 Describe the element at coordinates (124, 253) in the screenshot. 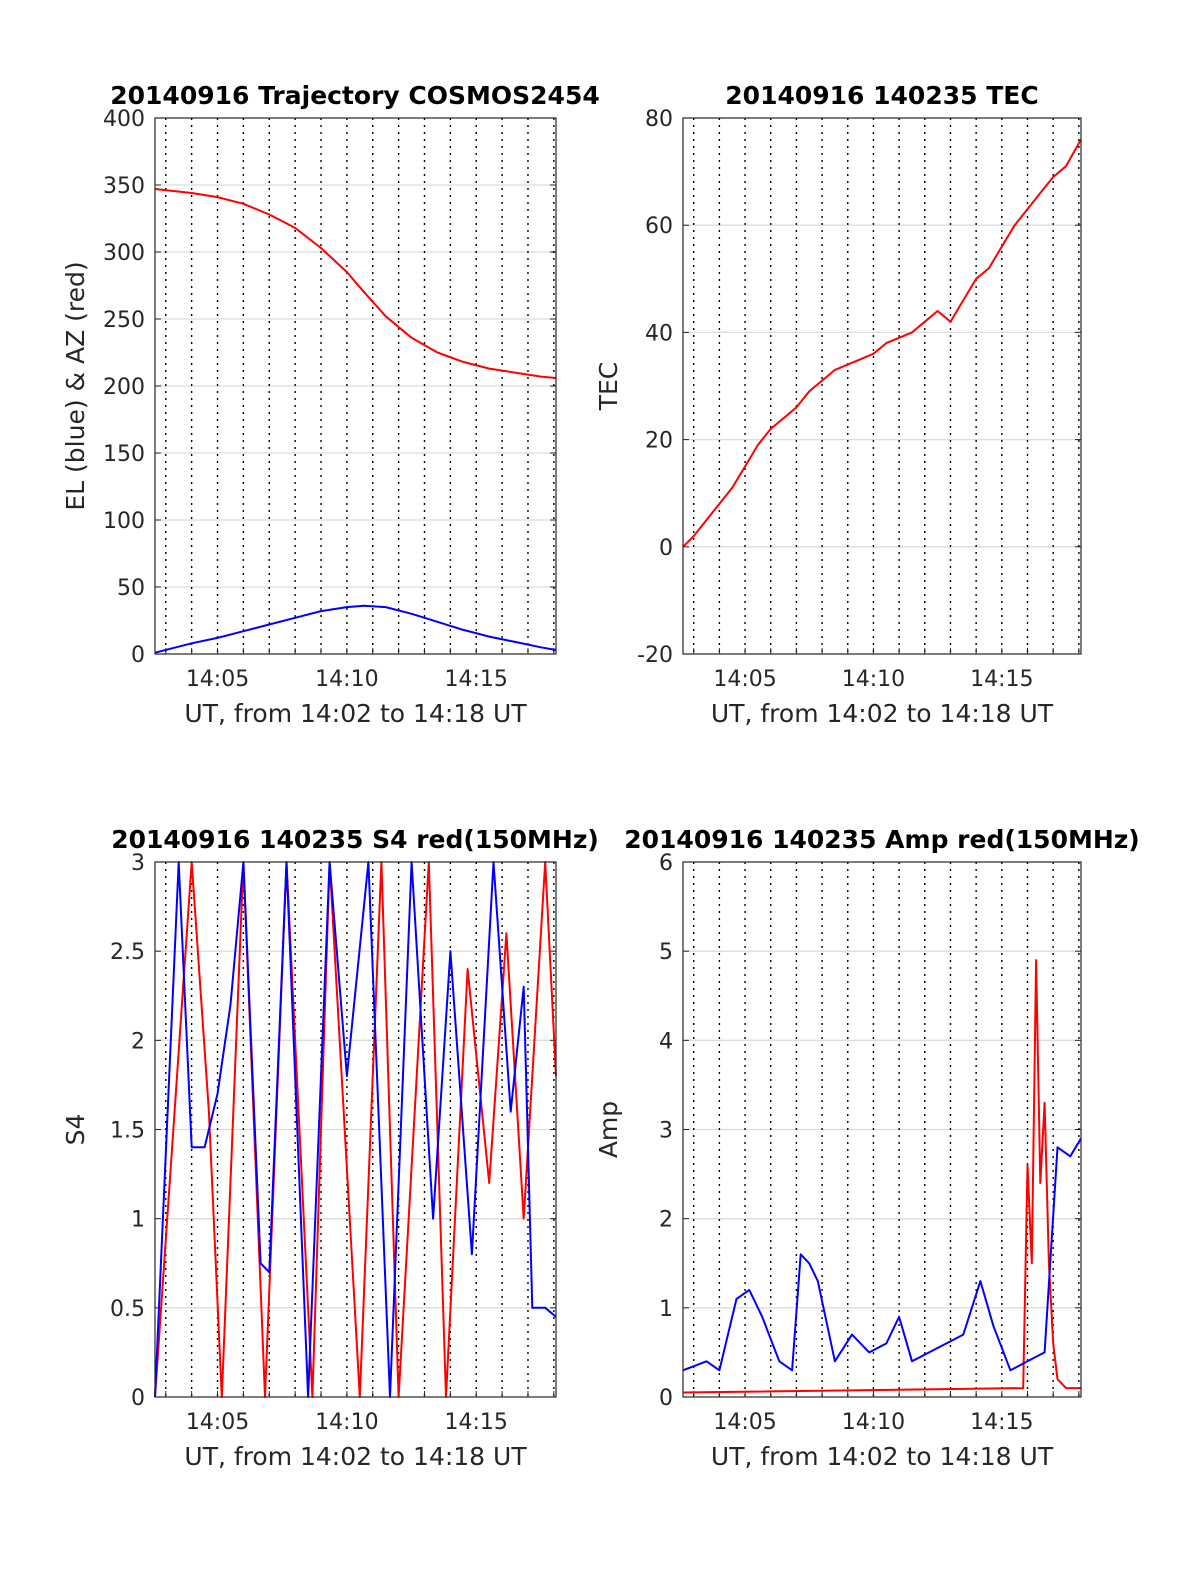

I see `y-tick-label: 300` at that location.